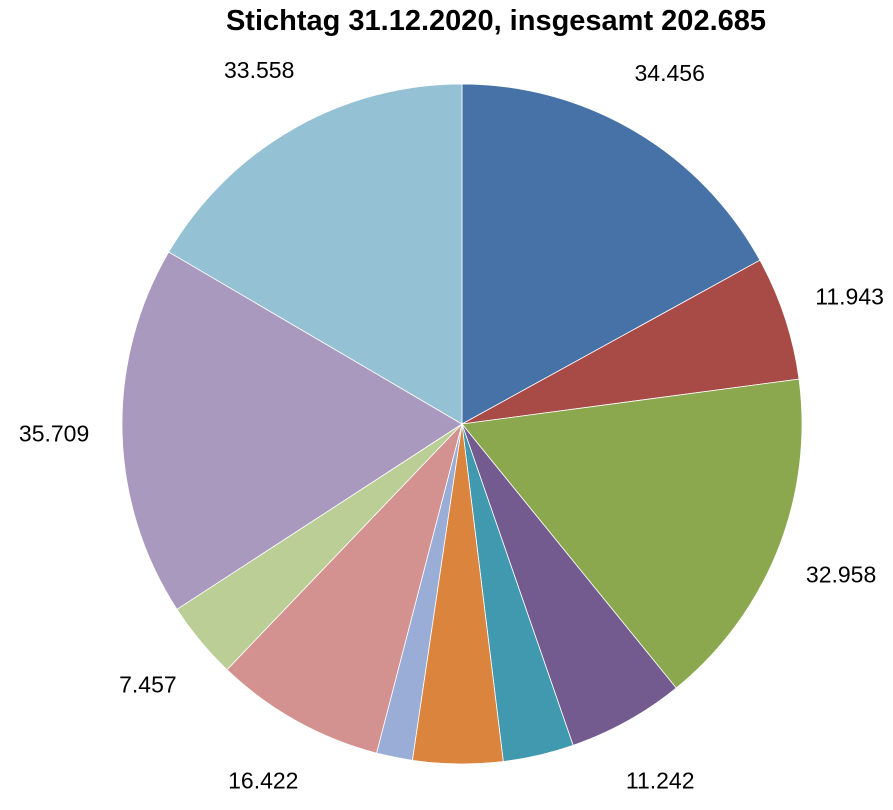  I want to click on chart-title: Stichtag 31.12.2020, insgesamt 202.685, so click(496, 21).